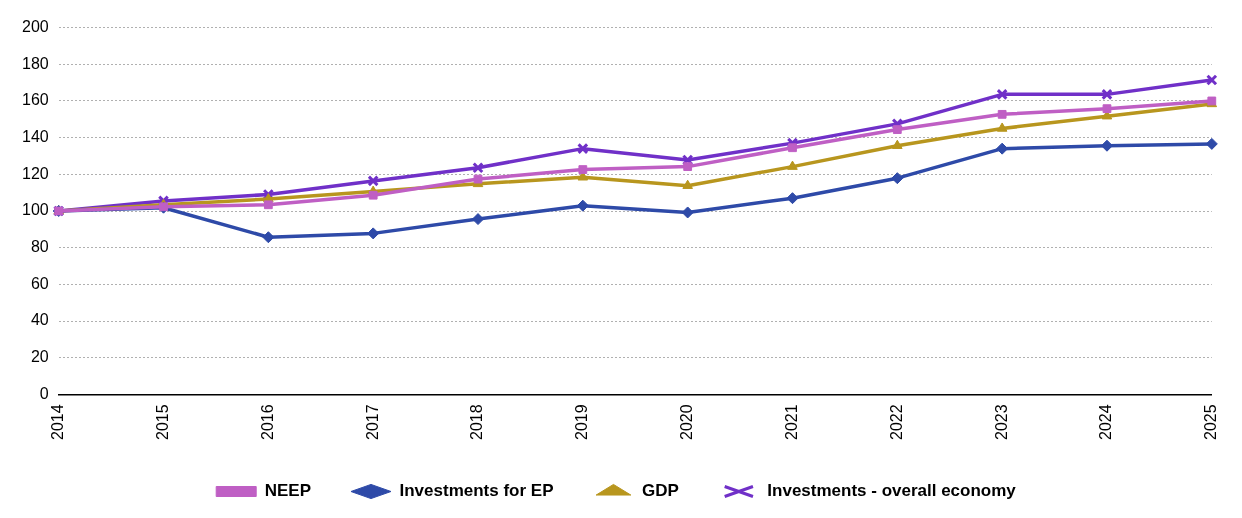  I want to click on y-tick-label: 200, so click(35, 27).